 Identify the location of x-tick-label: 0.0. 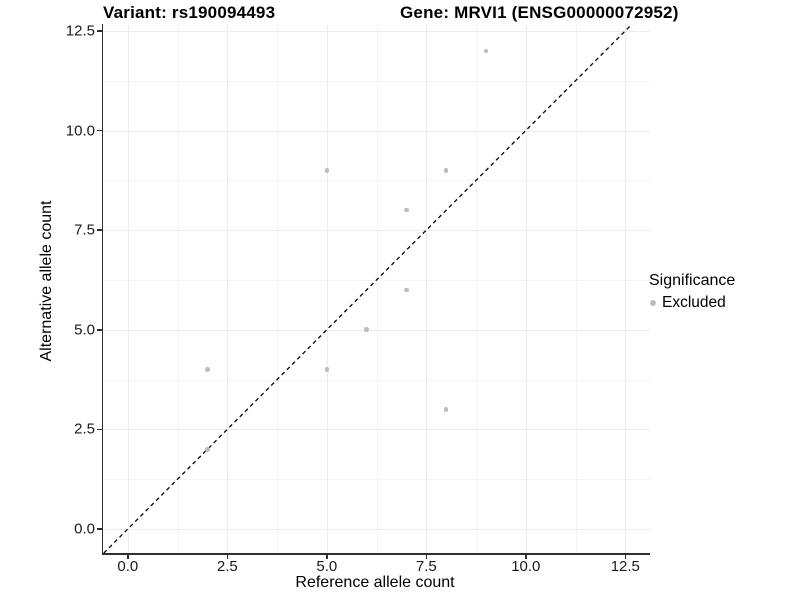
(128, 566).